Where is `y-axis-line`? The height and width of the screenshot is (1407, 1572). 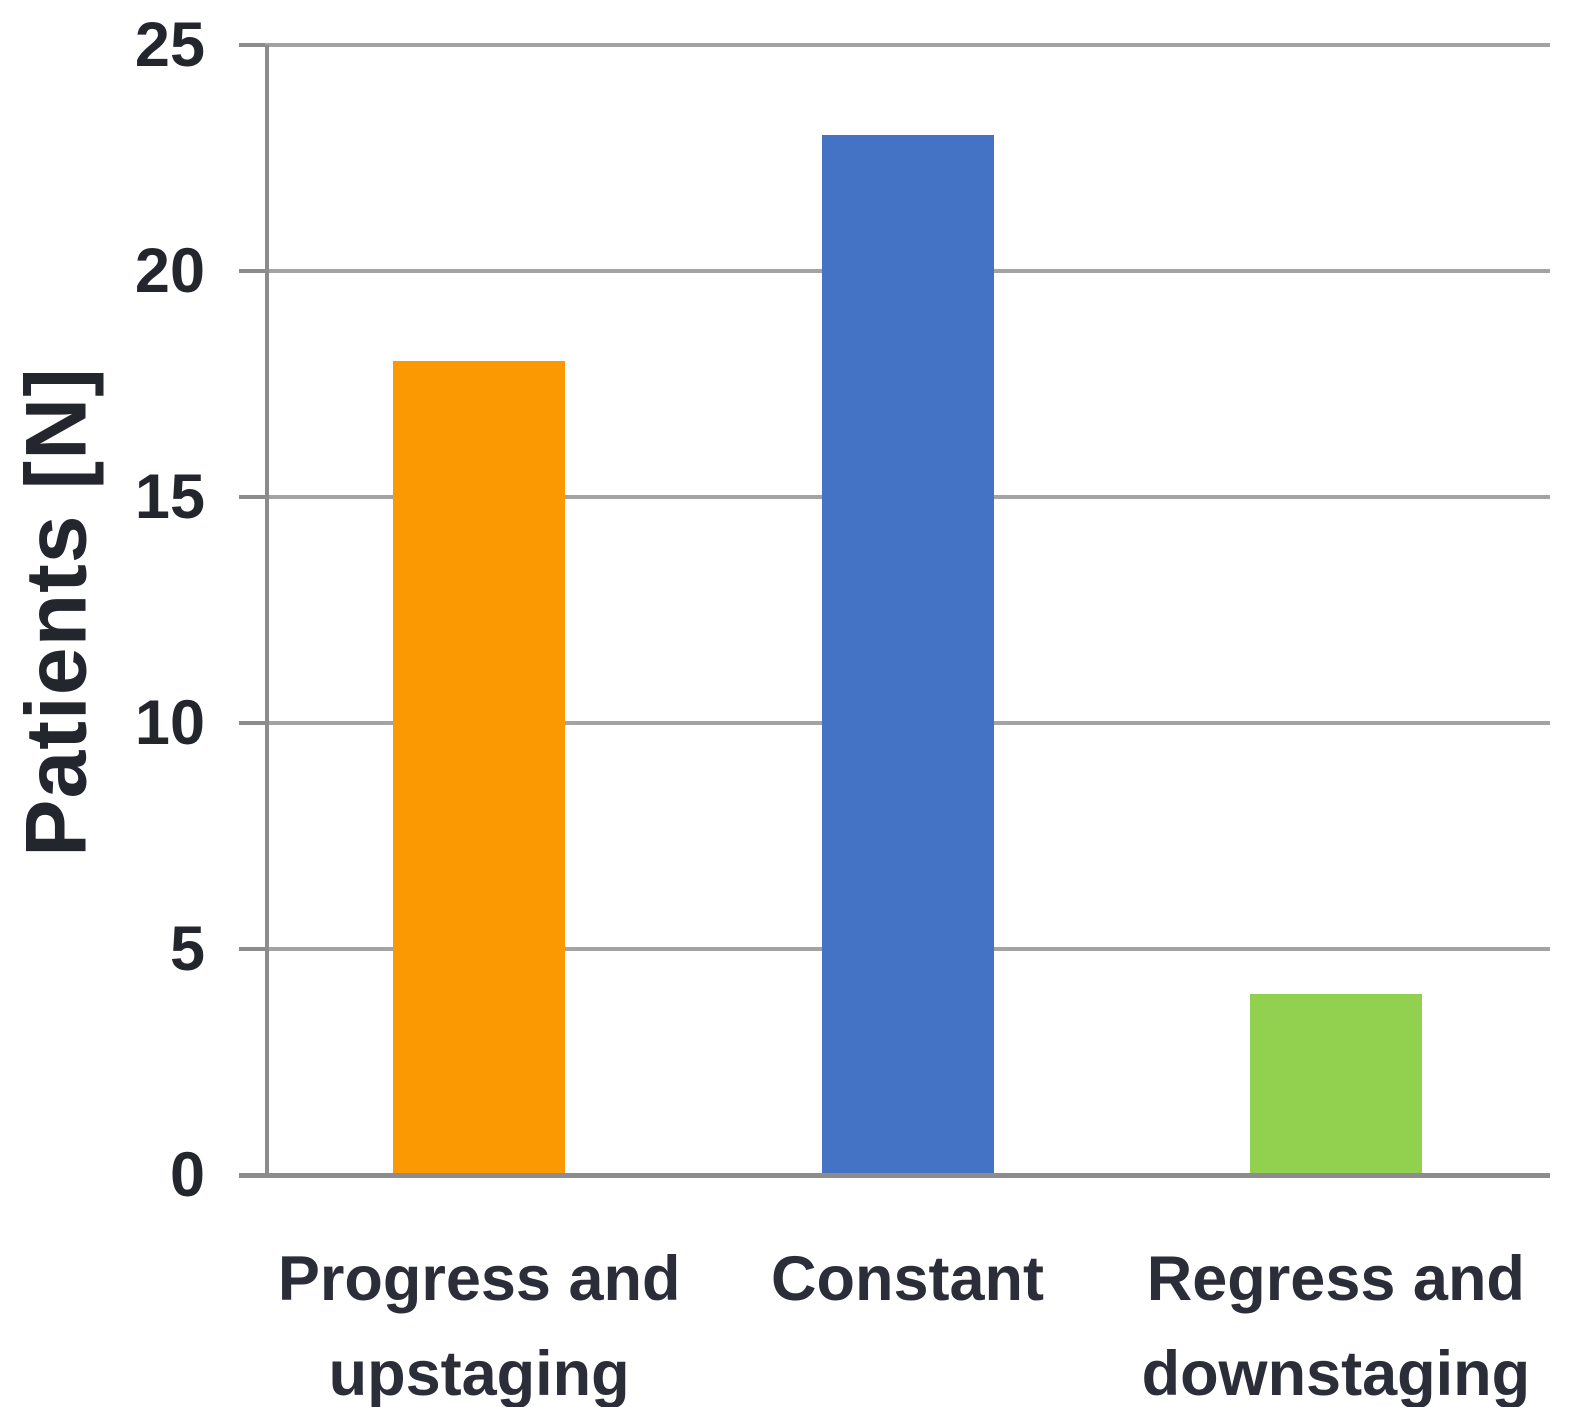 y-axis-line is located at coordinates (267, 610).